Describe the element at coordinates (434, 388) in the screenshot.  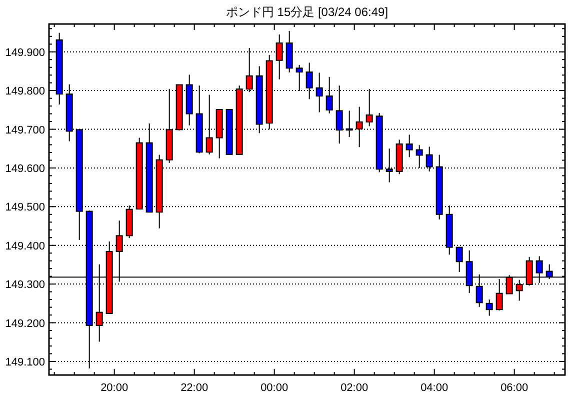
I see `x-tick-label: 04:00` at that location.